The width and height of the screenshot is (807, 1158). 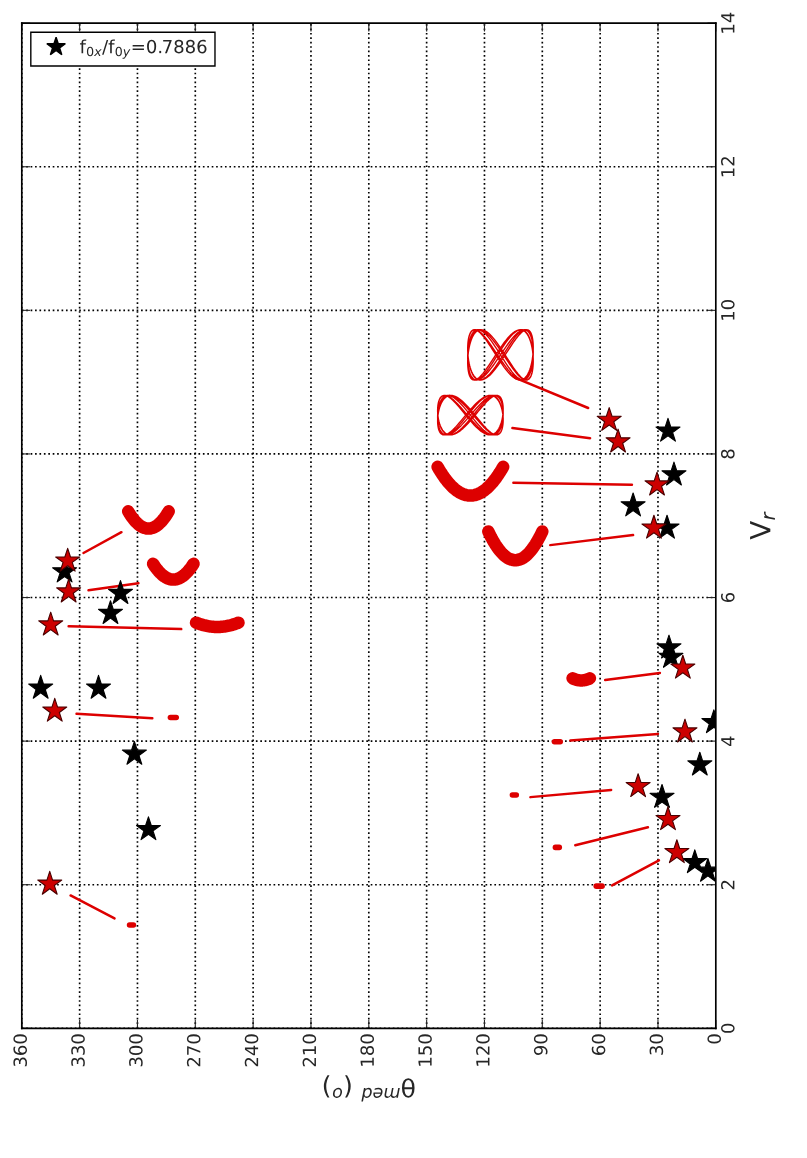 I want to click on x-tick-label: 360, so click(x=20, y=1050).